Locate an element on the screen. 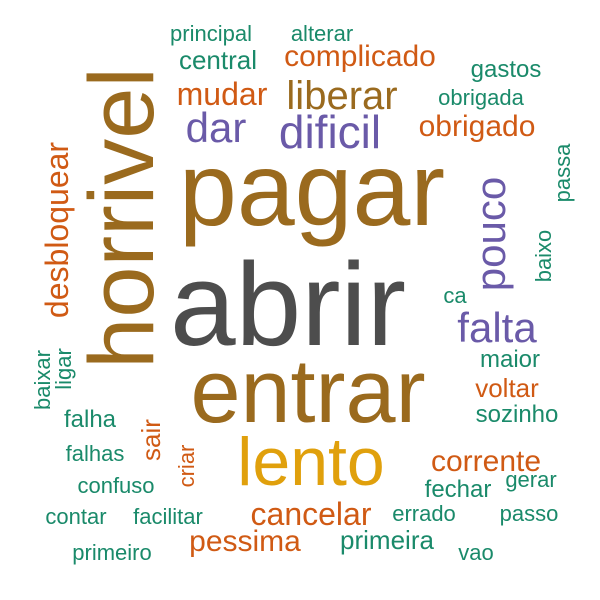 The height and width of the screenshot is (600, 600). word-pouco: pouco is located at coordinates (490, 234).